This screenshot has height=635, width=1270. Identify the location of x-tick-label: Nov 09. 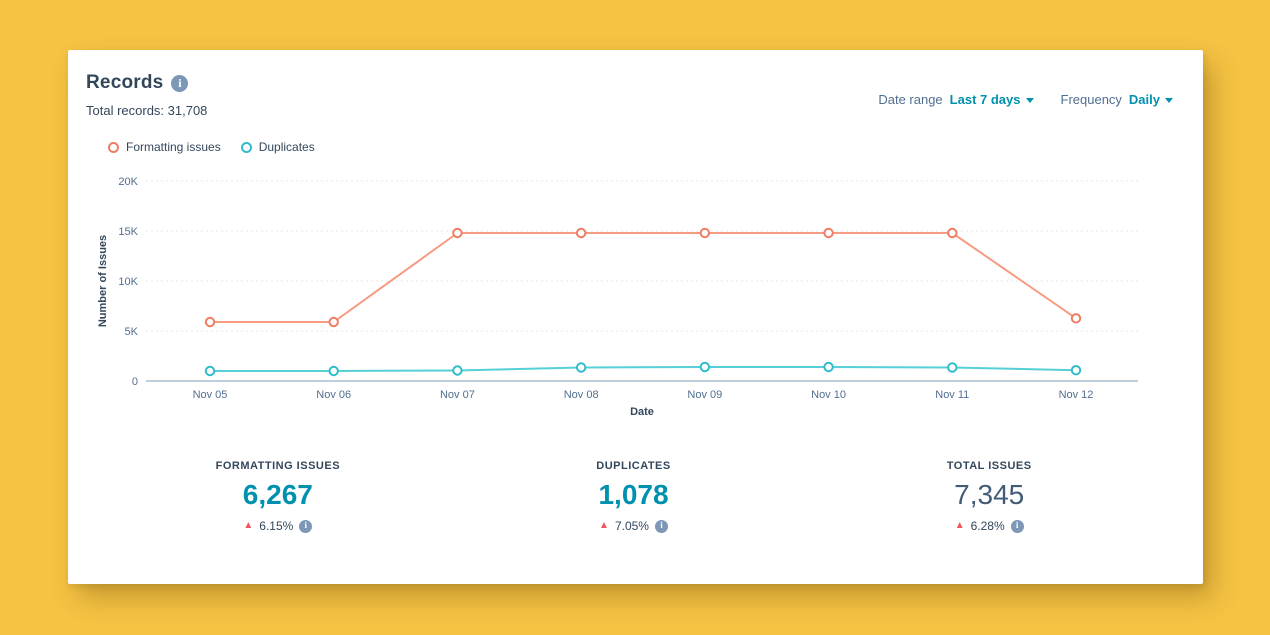
(704, 395).